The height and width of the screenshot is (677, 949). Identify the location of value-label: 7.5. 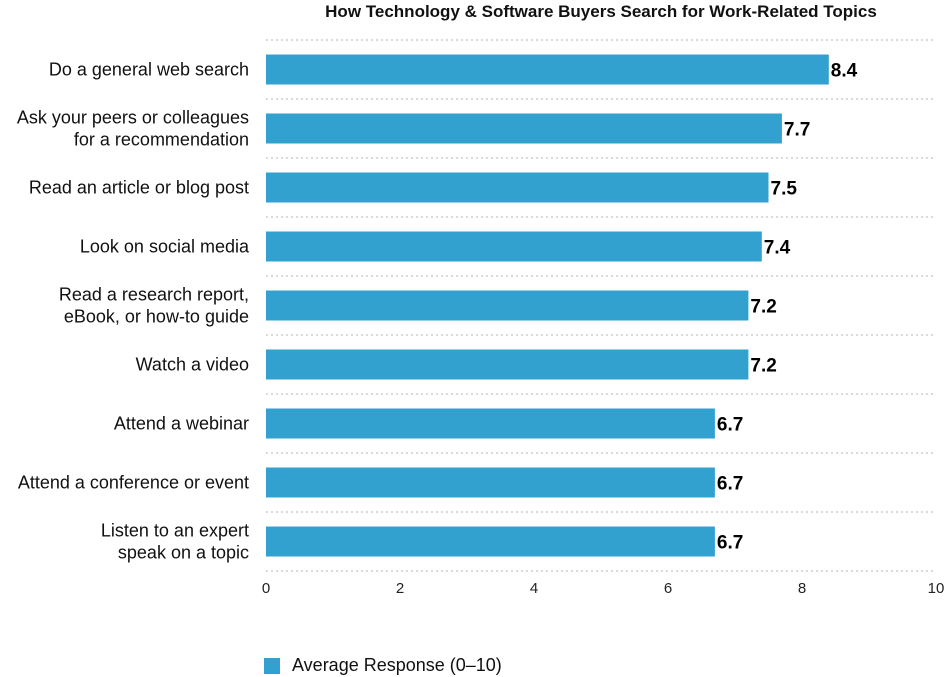
(784, 189).